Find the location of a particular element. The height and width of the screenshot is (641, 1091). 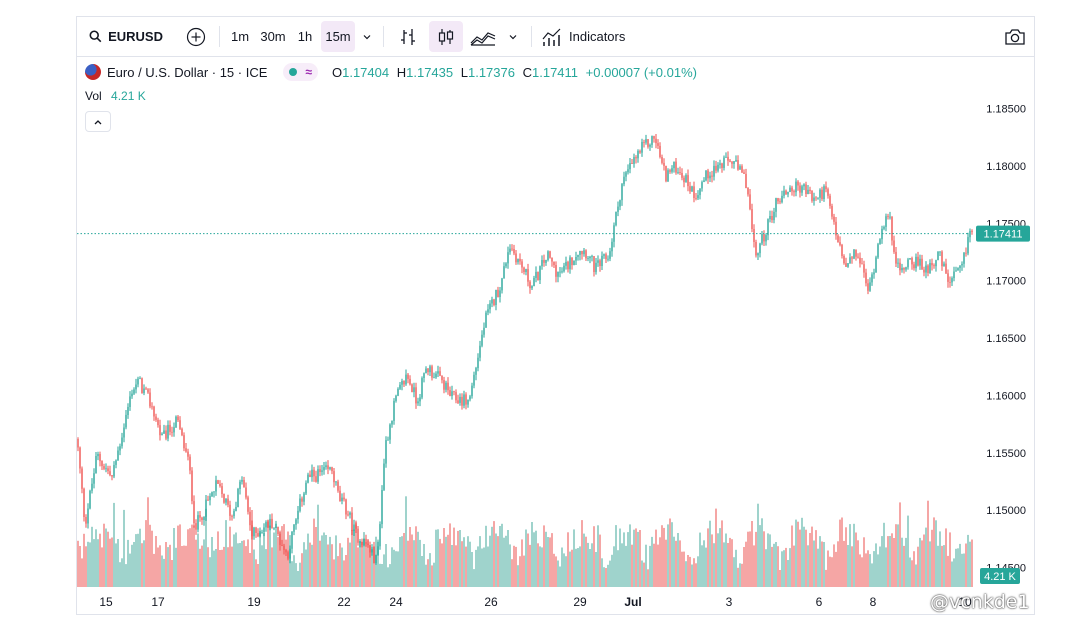

plus-circle-icon is located at coordinates (196, 36).